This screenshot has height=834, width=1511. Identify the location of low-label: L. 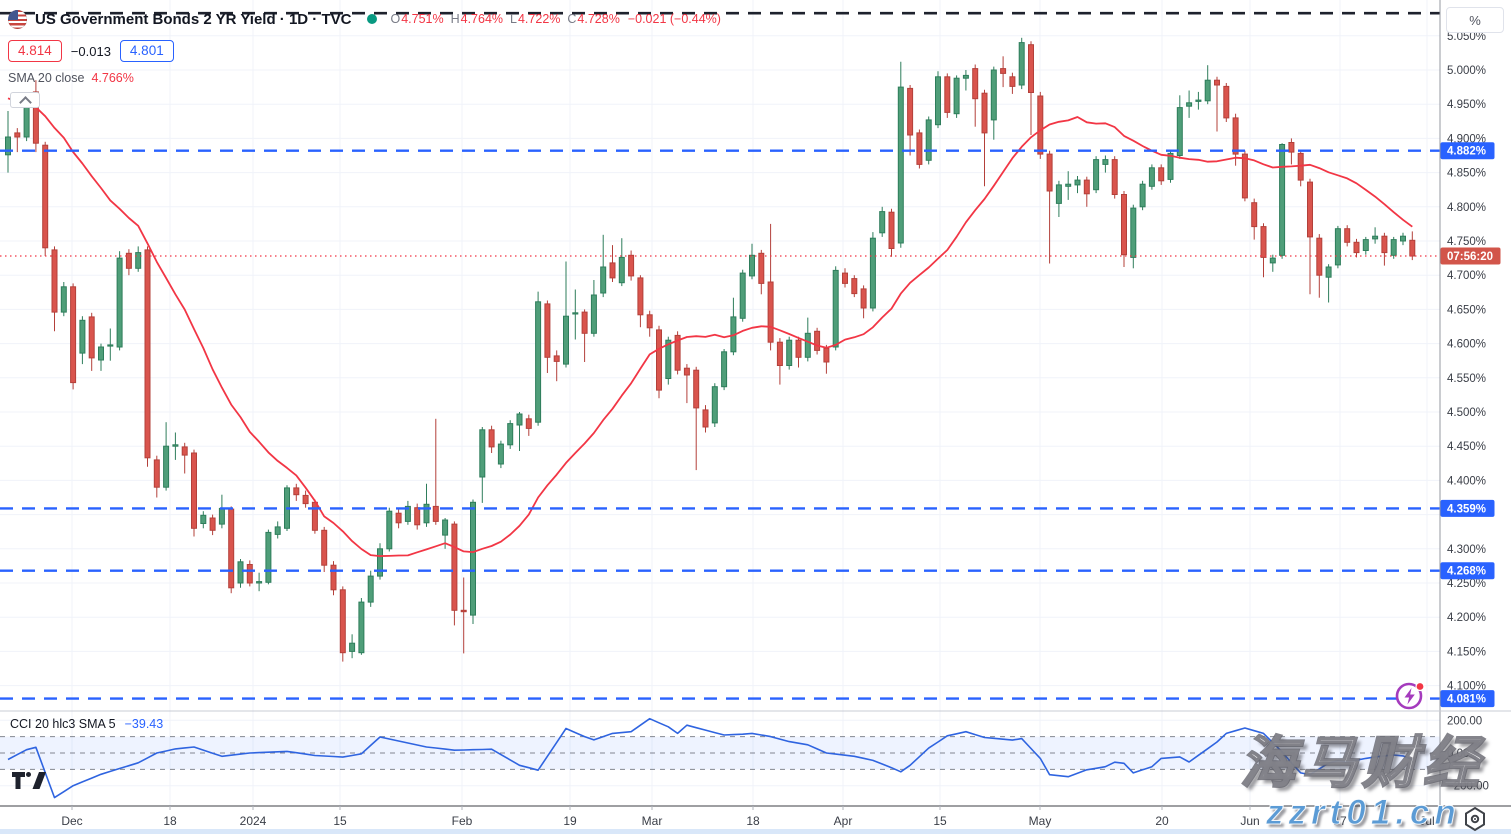
(513, 19).